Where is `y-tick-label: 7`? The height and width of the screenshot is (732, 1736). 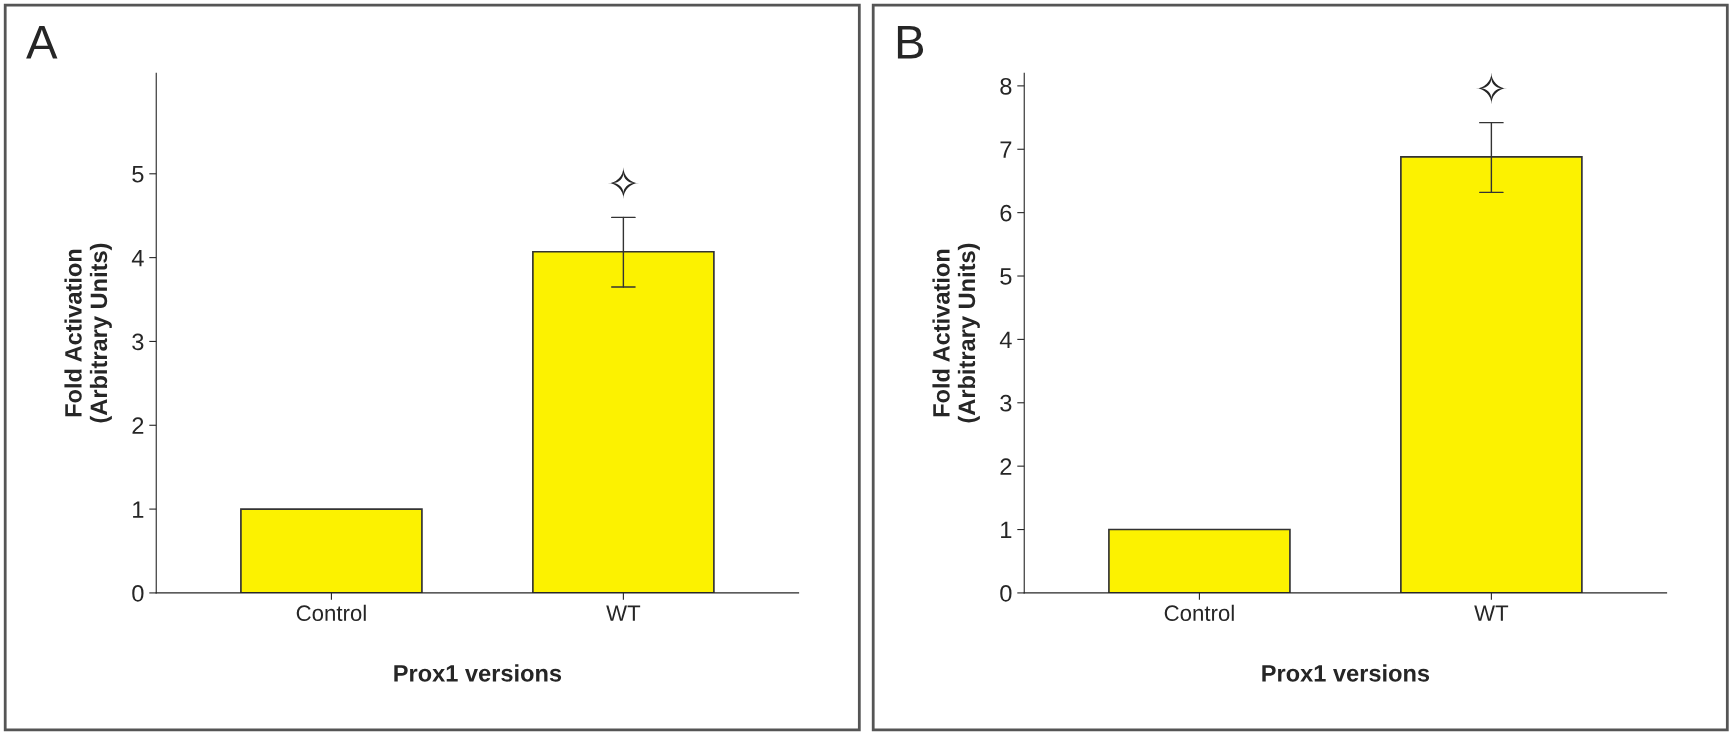
y-tick-label: 7 is located at coordinates (1006, 149).